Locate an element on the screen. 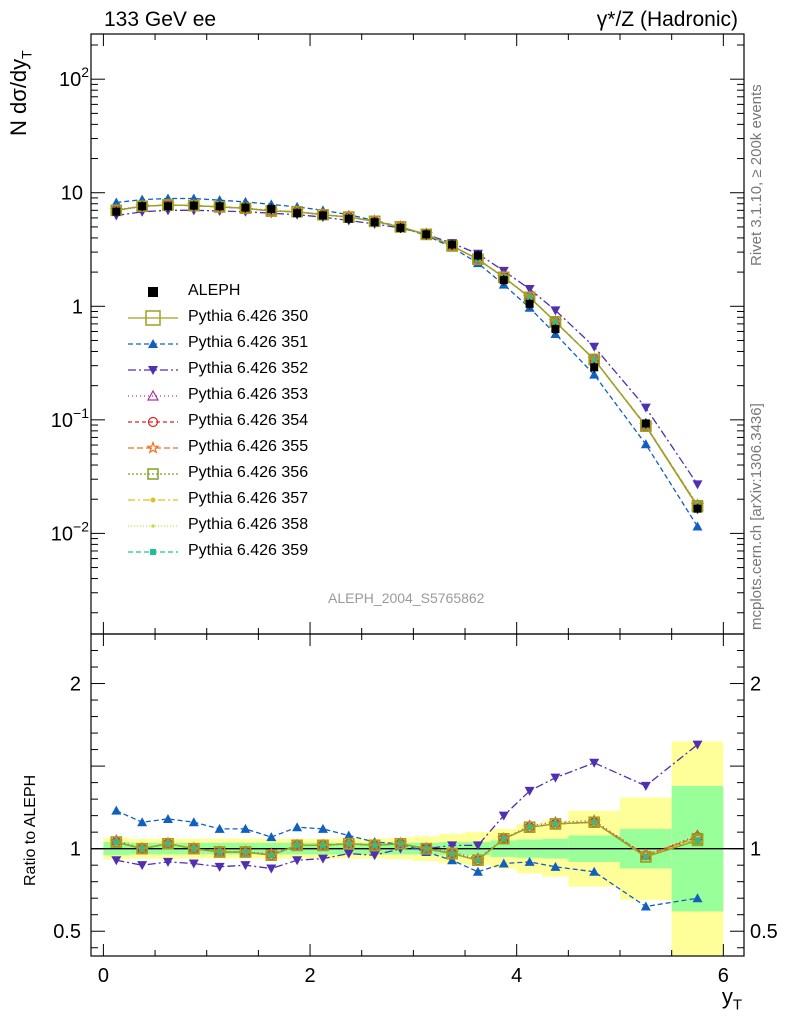 The height and width of the screenshot is (1024, 786). legend-entry-label: Pythia 6.426 354 is located at coordinates (248, 420).